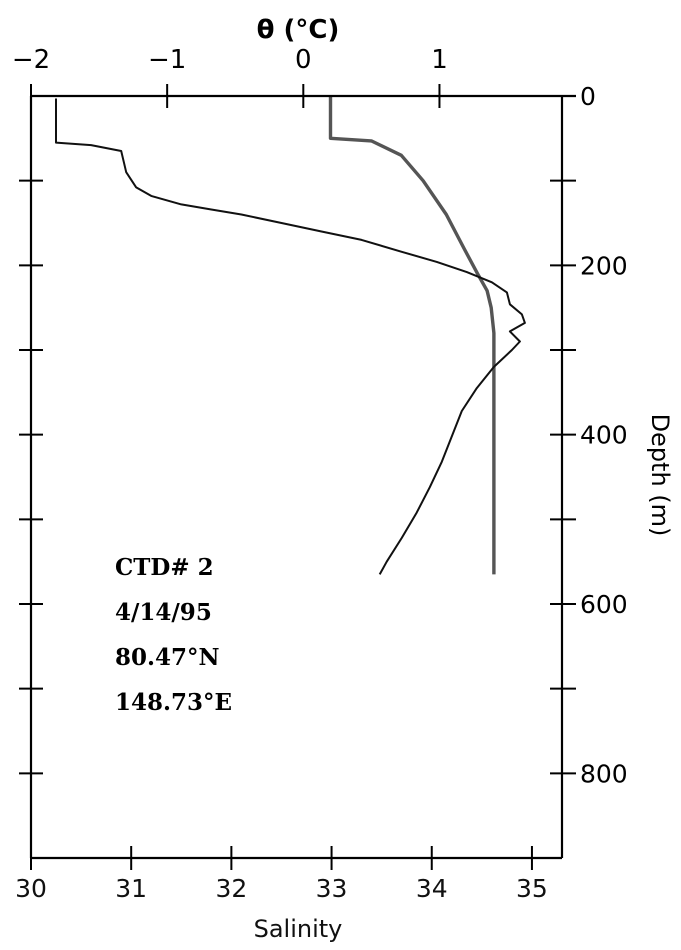  I want to click on station-annotation: 148.73°E, so click(173, 702).